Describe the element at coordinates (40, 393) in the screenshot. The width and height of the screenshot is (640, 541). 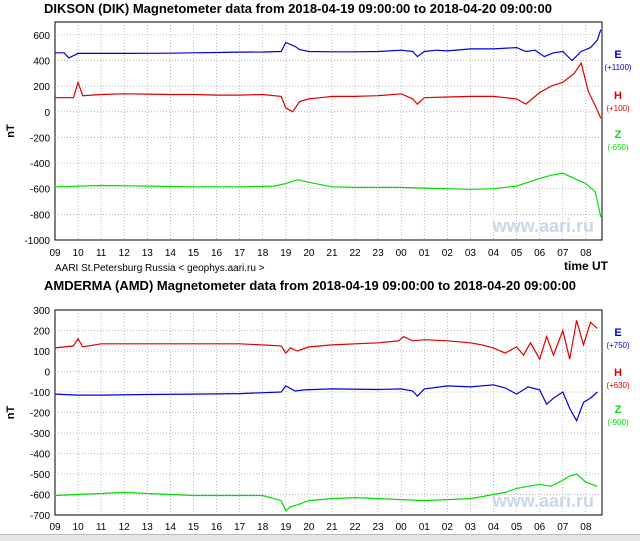
I see `y-tick-label: -100` at that location.